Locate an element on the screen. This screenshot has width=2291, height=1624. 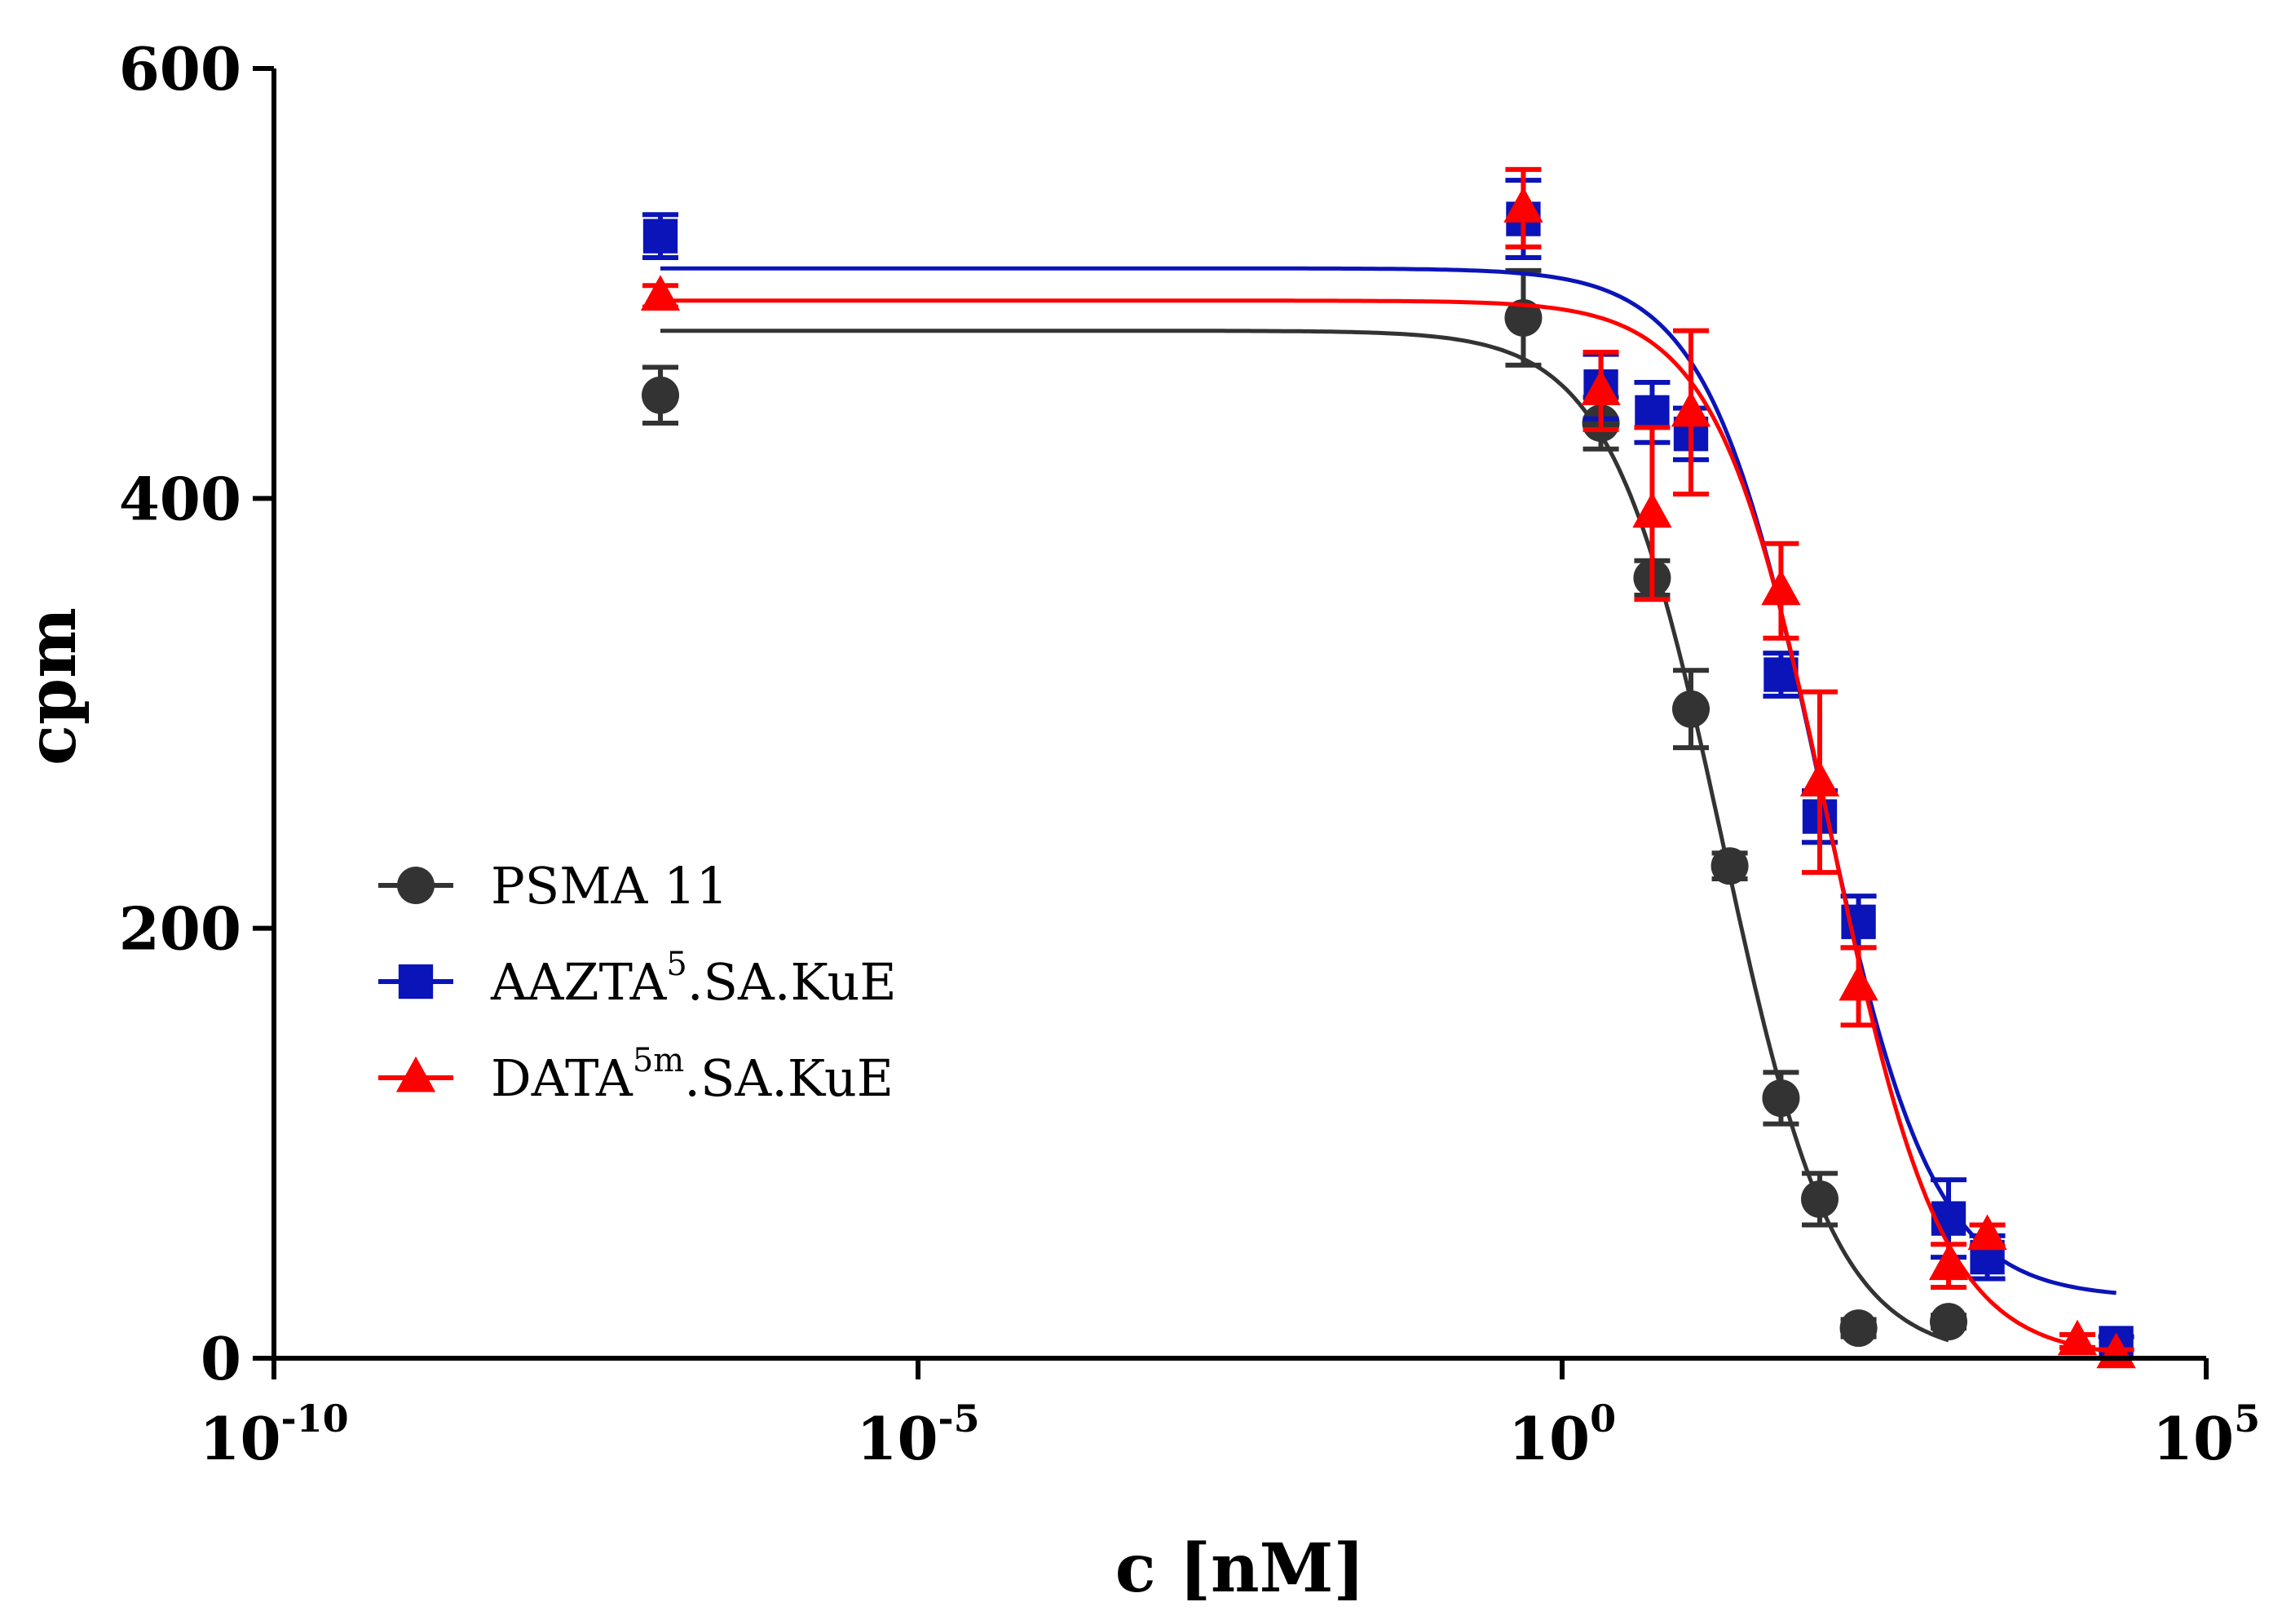
legend-label-main: PSMA 11 is located at coordinates (609, 886).